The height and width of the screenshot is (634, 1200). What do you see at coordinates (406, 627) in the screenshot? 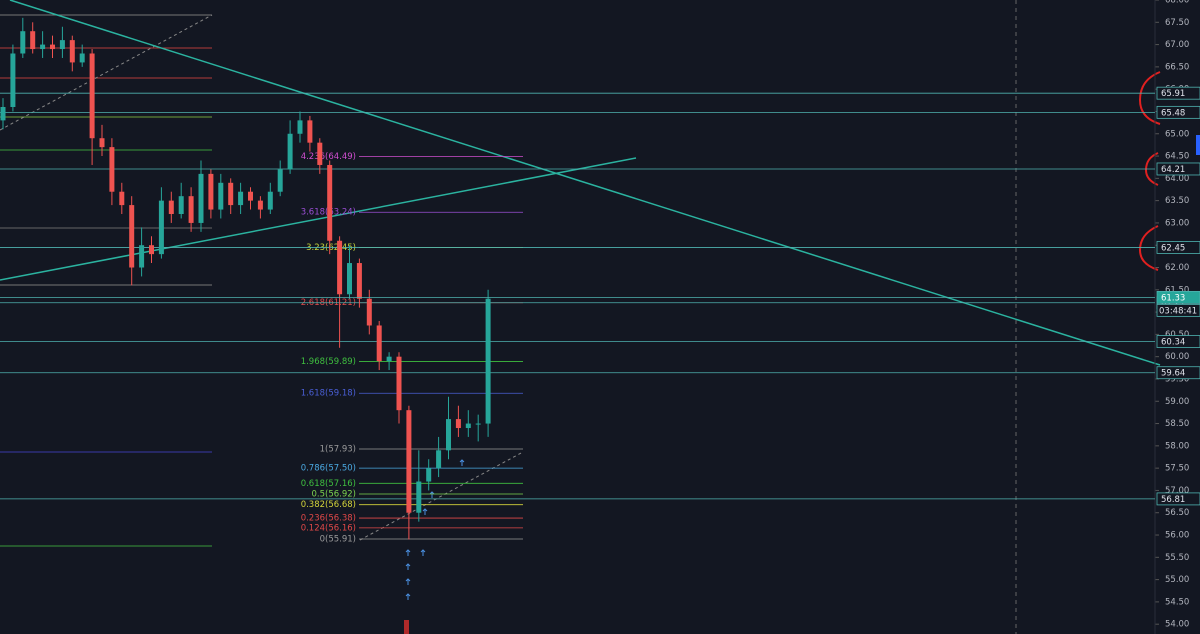
I see `volume-bar` at bounding box center [406, 627].